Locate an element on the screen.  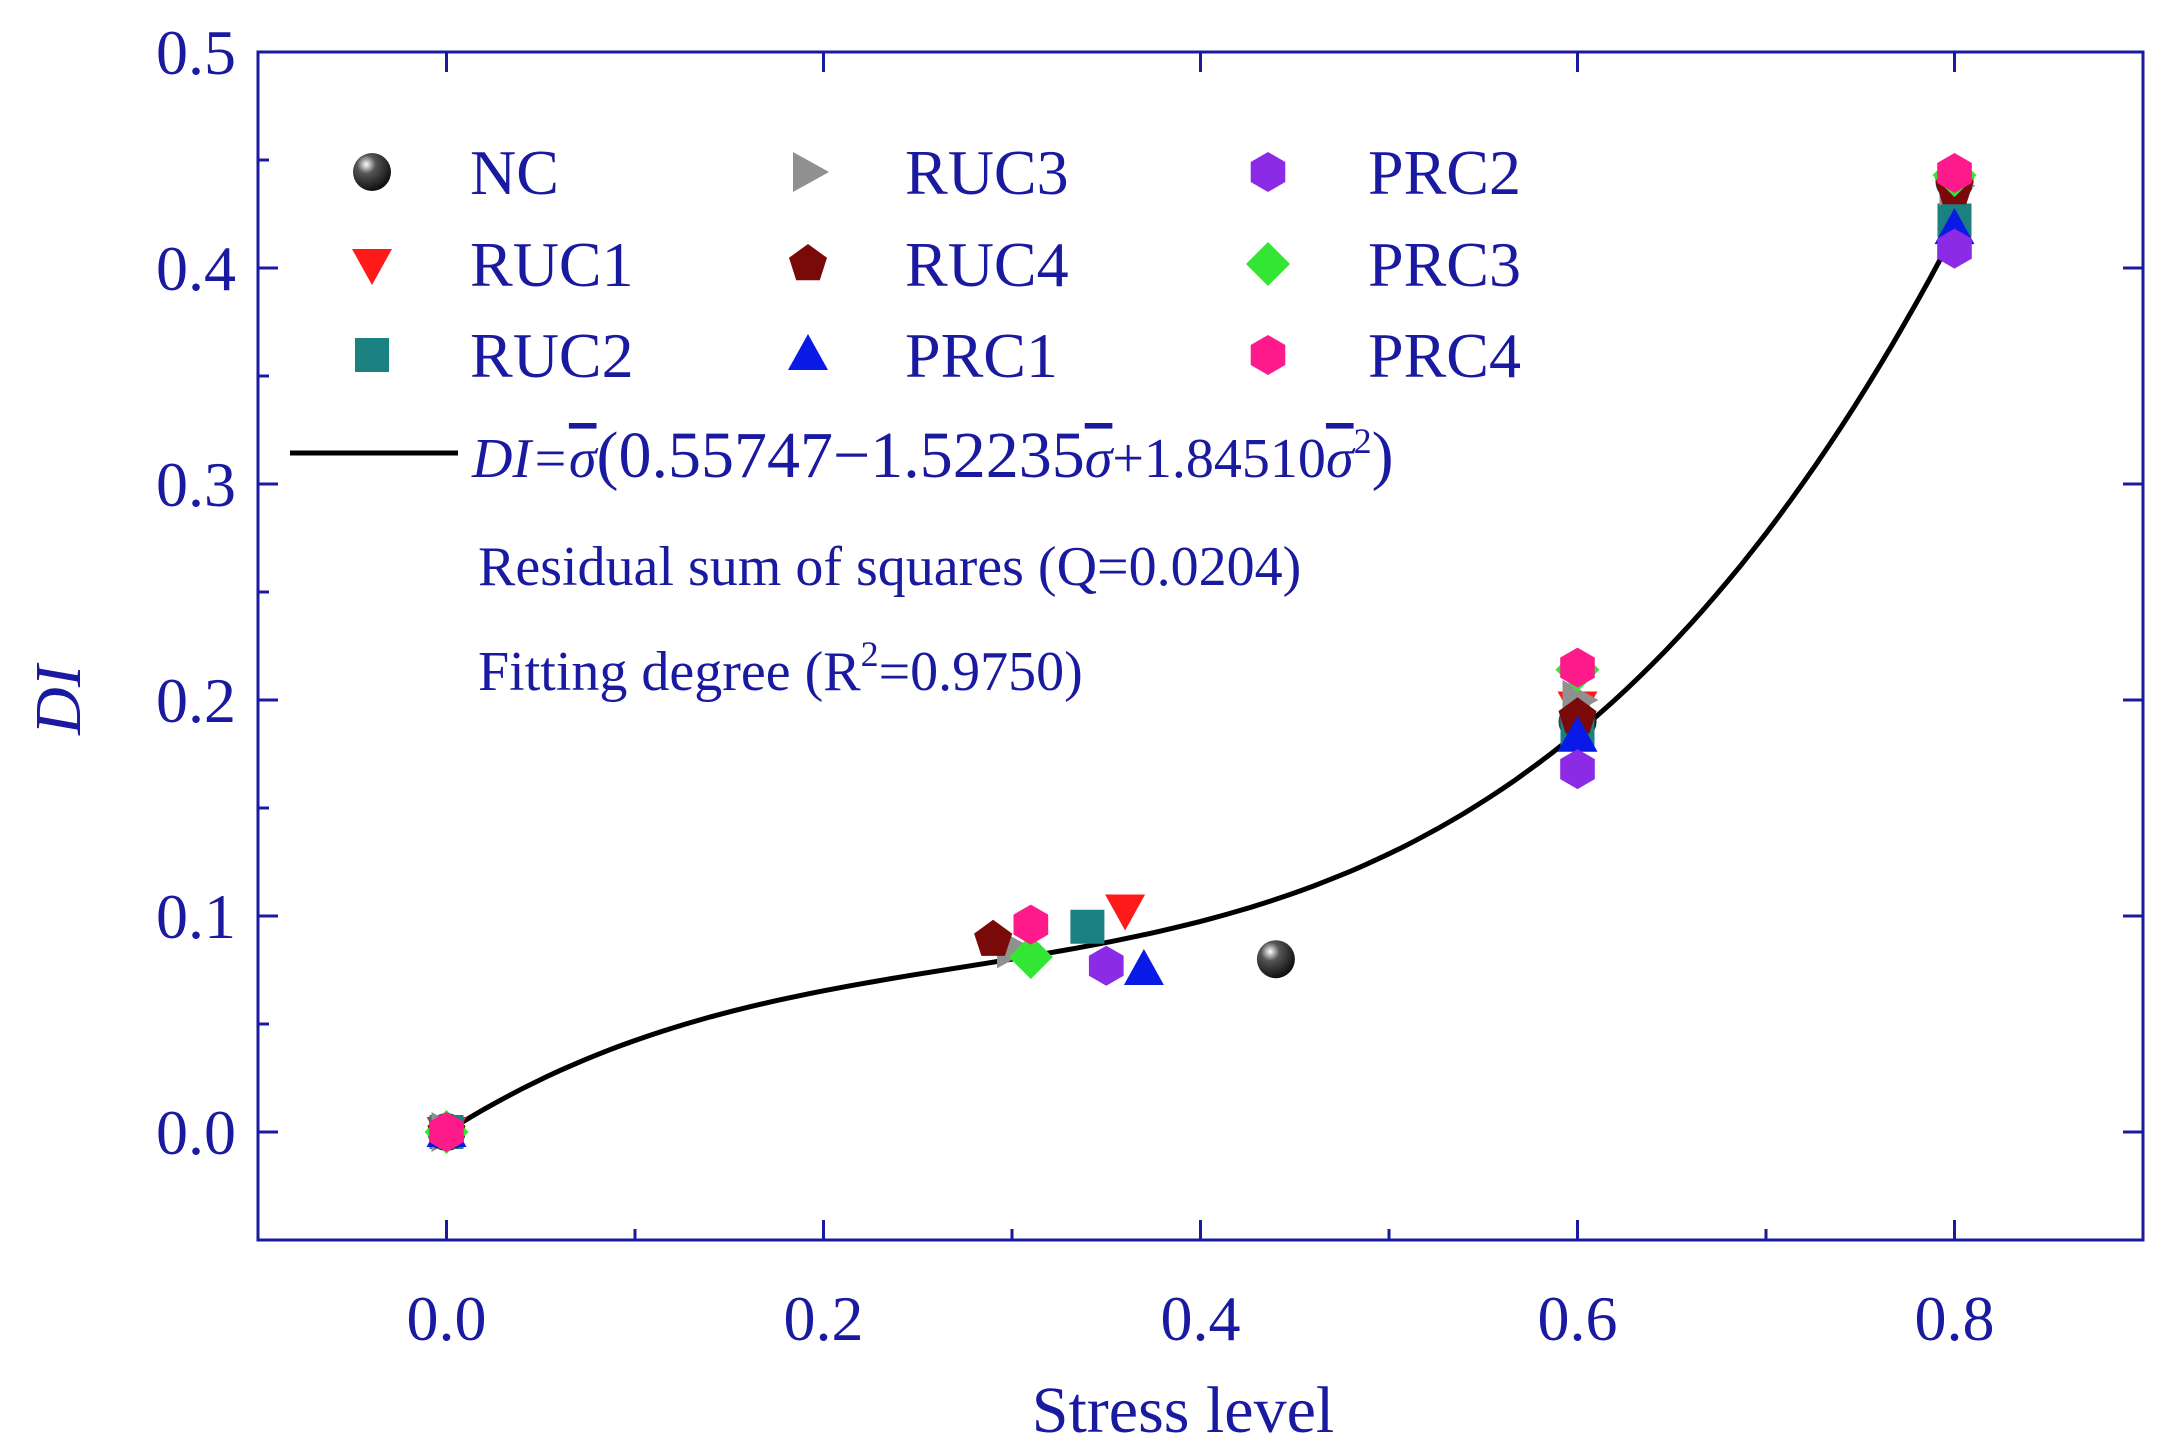
rss-annotation: Residual sum of squares (Q=0.0204) is located at coordinates (889, 567).